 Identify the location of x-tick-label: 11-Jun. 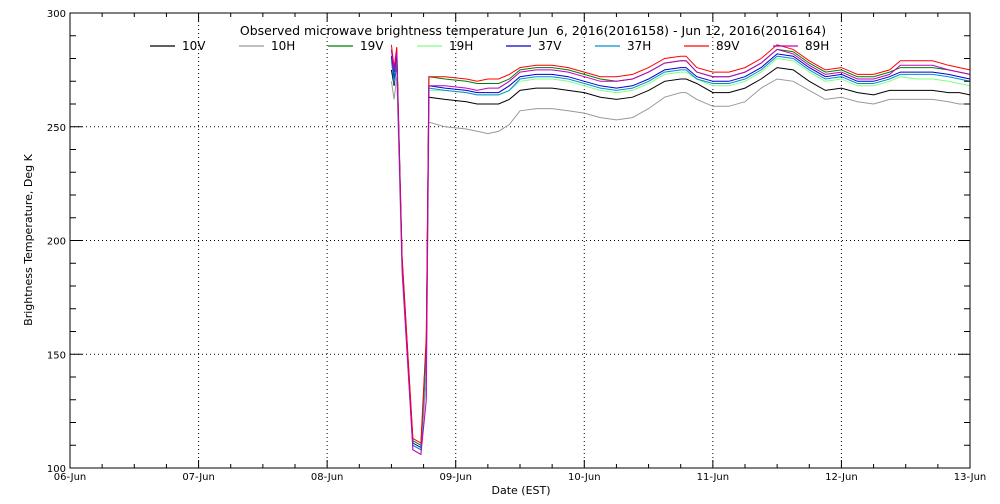
(713, 477).